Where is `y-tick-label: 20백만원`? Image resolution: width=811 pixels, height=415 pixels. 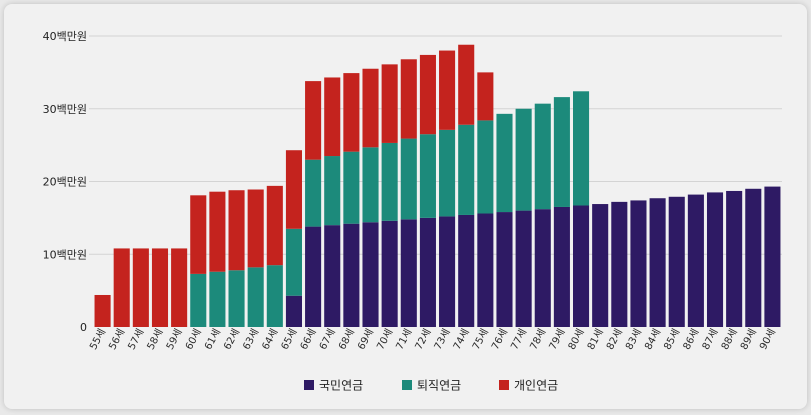 y-tick-label: 20백만원 is located at coordinates (65, 182).